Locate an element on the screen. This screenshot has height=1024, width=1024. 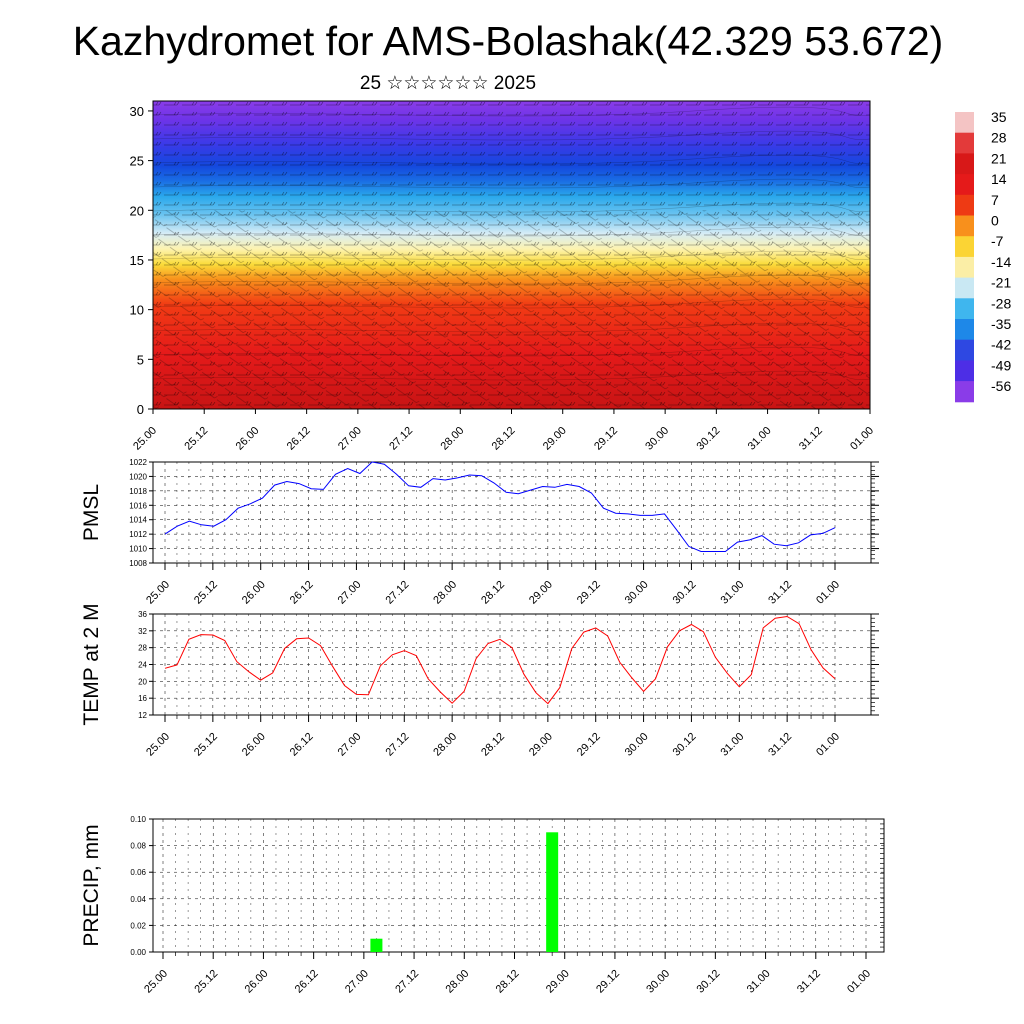
y-axis-label: PRECIP, mm is located at coordinates (91, 885).